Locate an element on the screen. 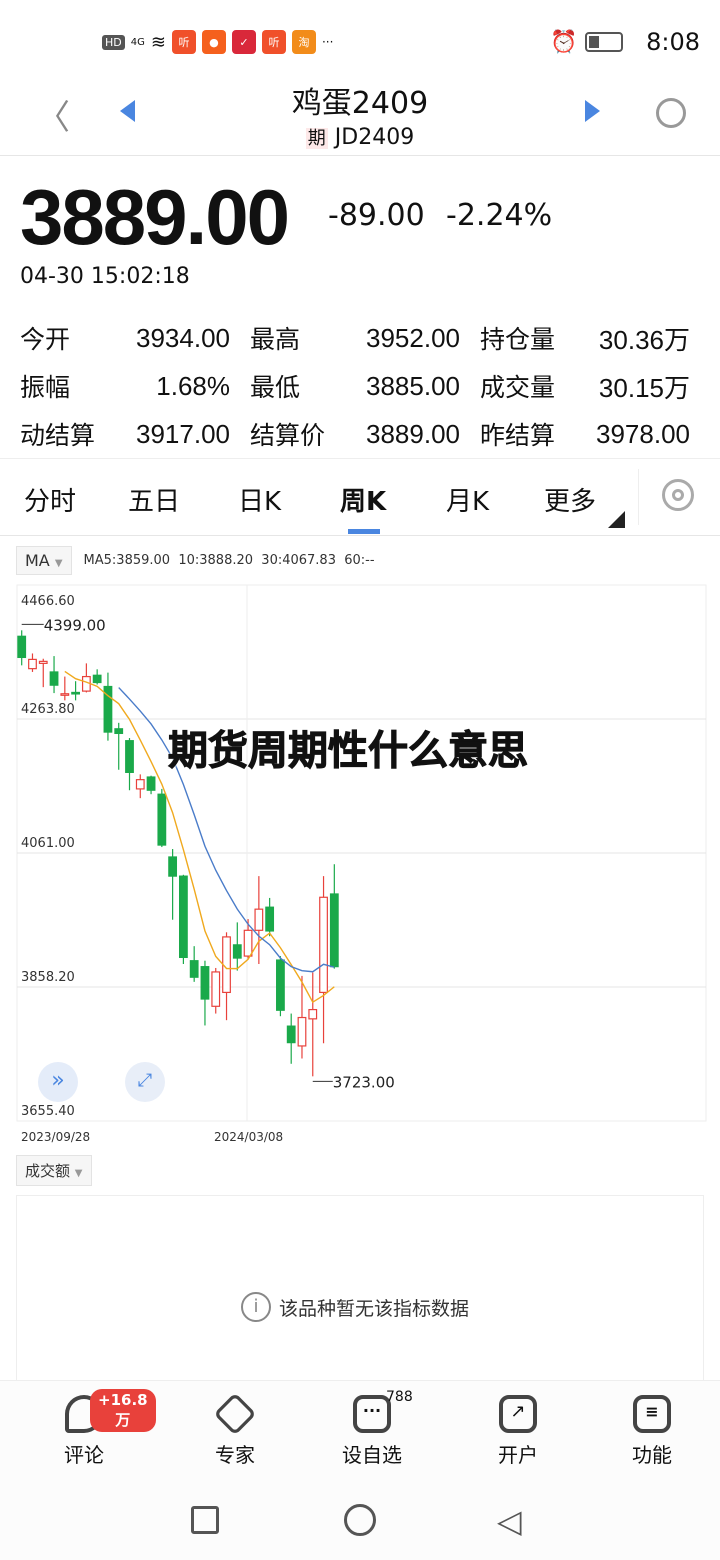  stat-label: 动结算 is located at coordinates (58, 435).